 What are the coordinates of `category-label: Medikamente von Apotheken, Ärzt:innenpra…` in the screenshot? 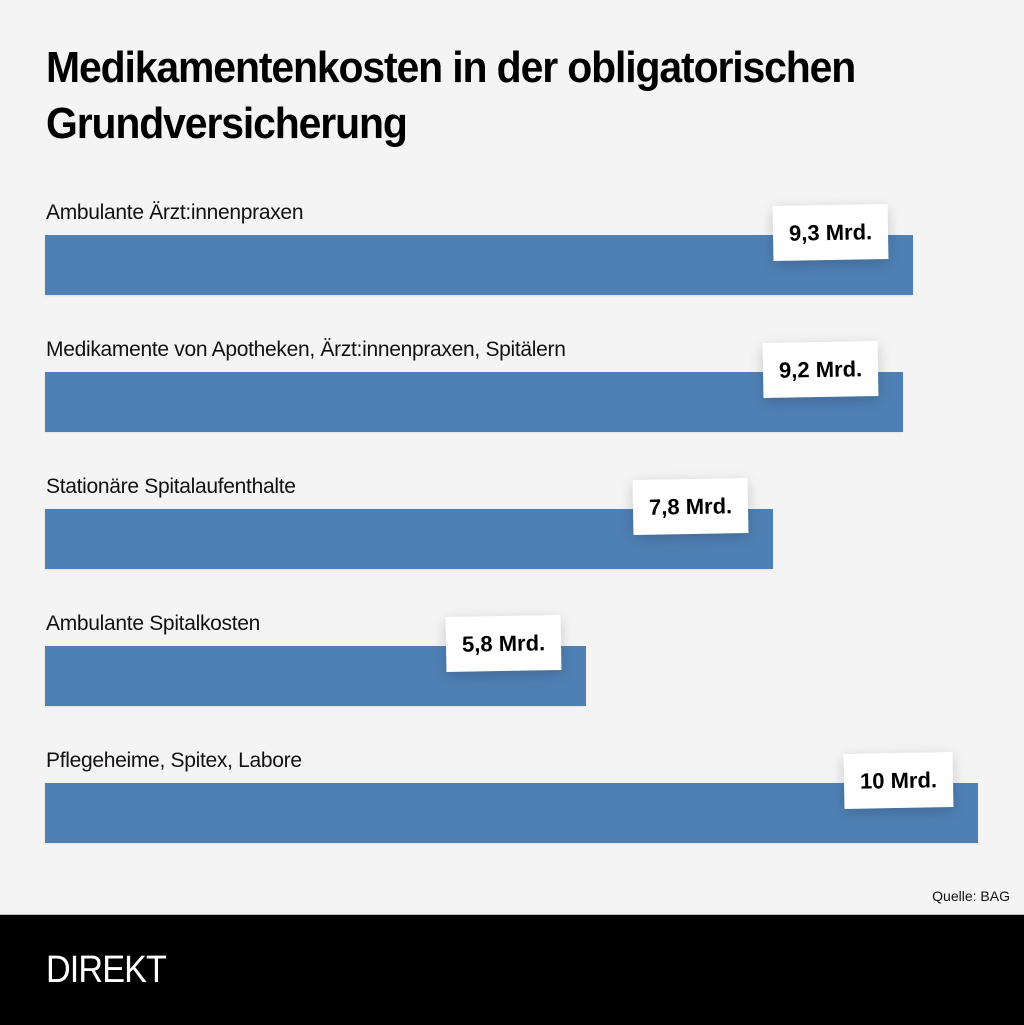 It's located at (306, 349).